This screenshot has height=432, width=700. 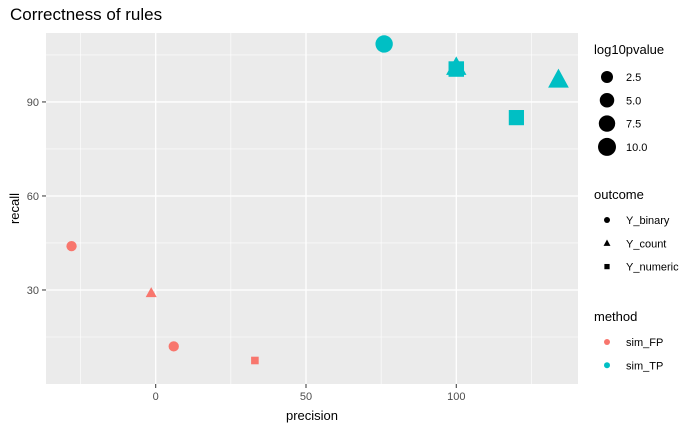 What do you see at coordinates (644, 343) in the screenshot?
I see `legend-method-label: sim_FP` at bounding box center [644, 343].